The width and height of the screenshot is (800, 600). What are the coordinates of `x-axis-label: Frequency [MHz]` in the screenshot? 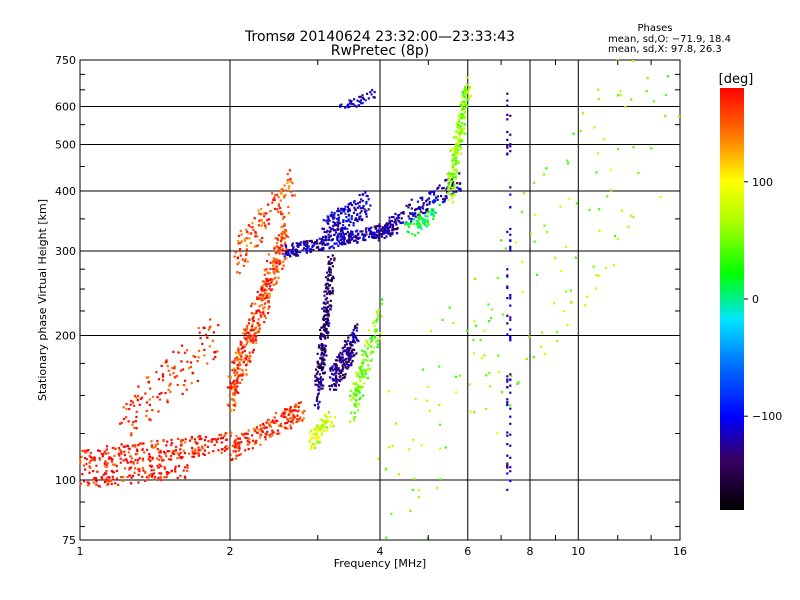 It's located at (380, 563).